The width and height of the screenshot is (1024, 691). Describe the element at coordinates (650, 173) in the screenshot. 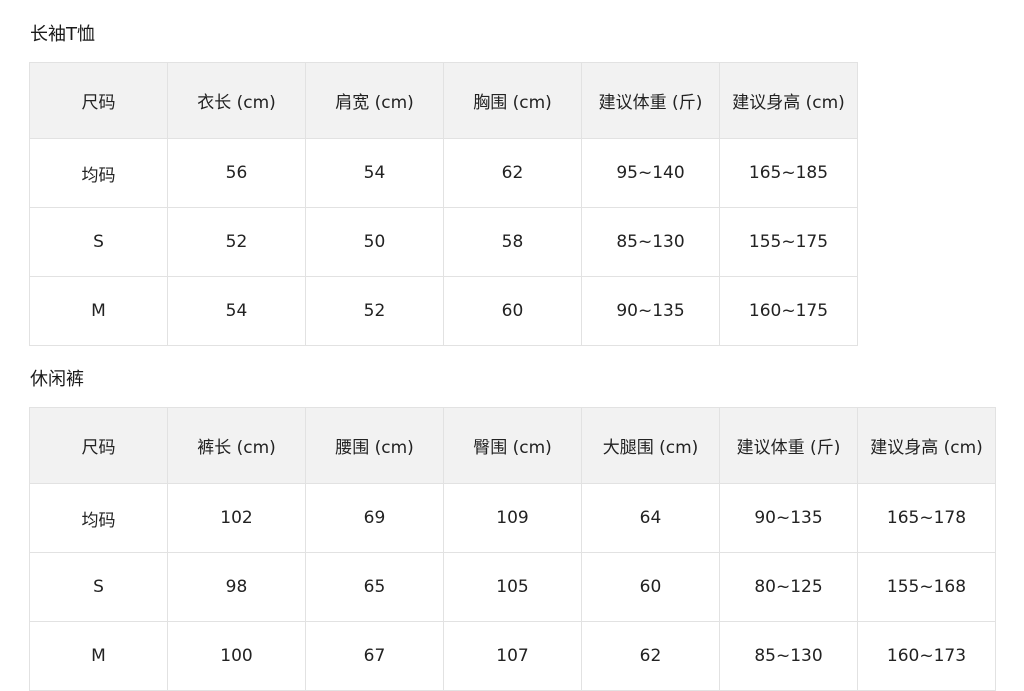

I see `table-cell: 95~140` at that location.